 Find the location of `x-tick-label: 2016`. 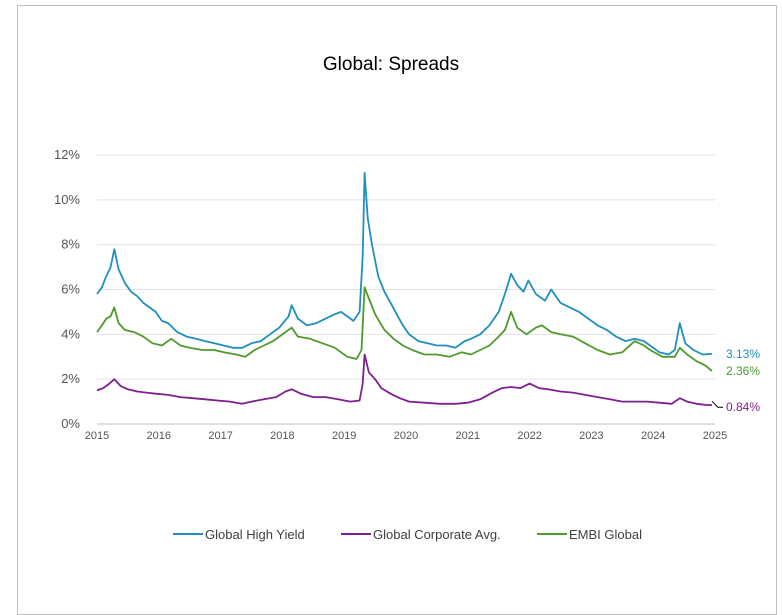

x-tick-label: 2016 is located at coordinates (159, 436).